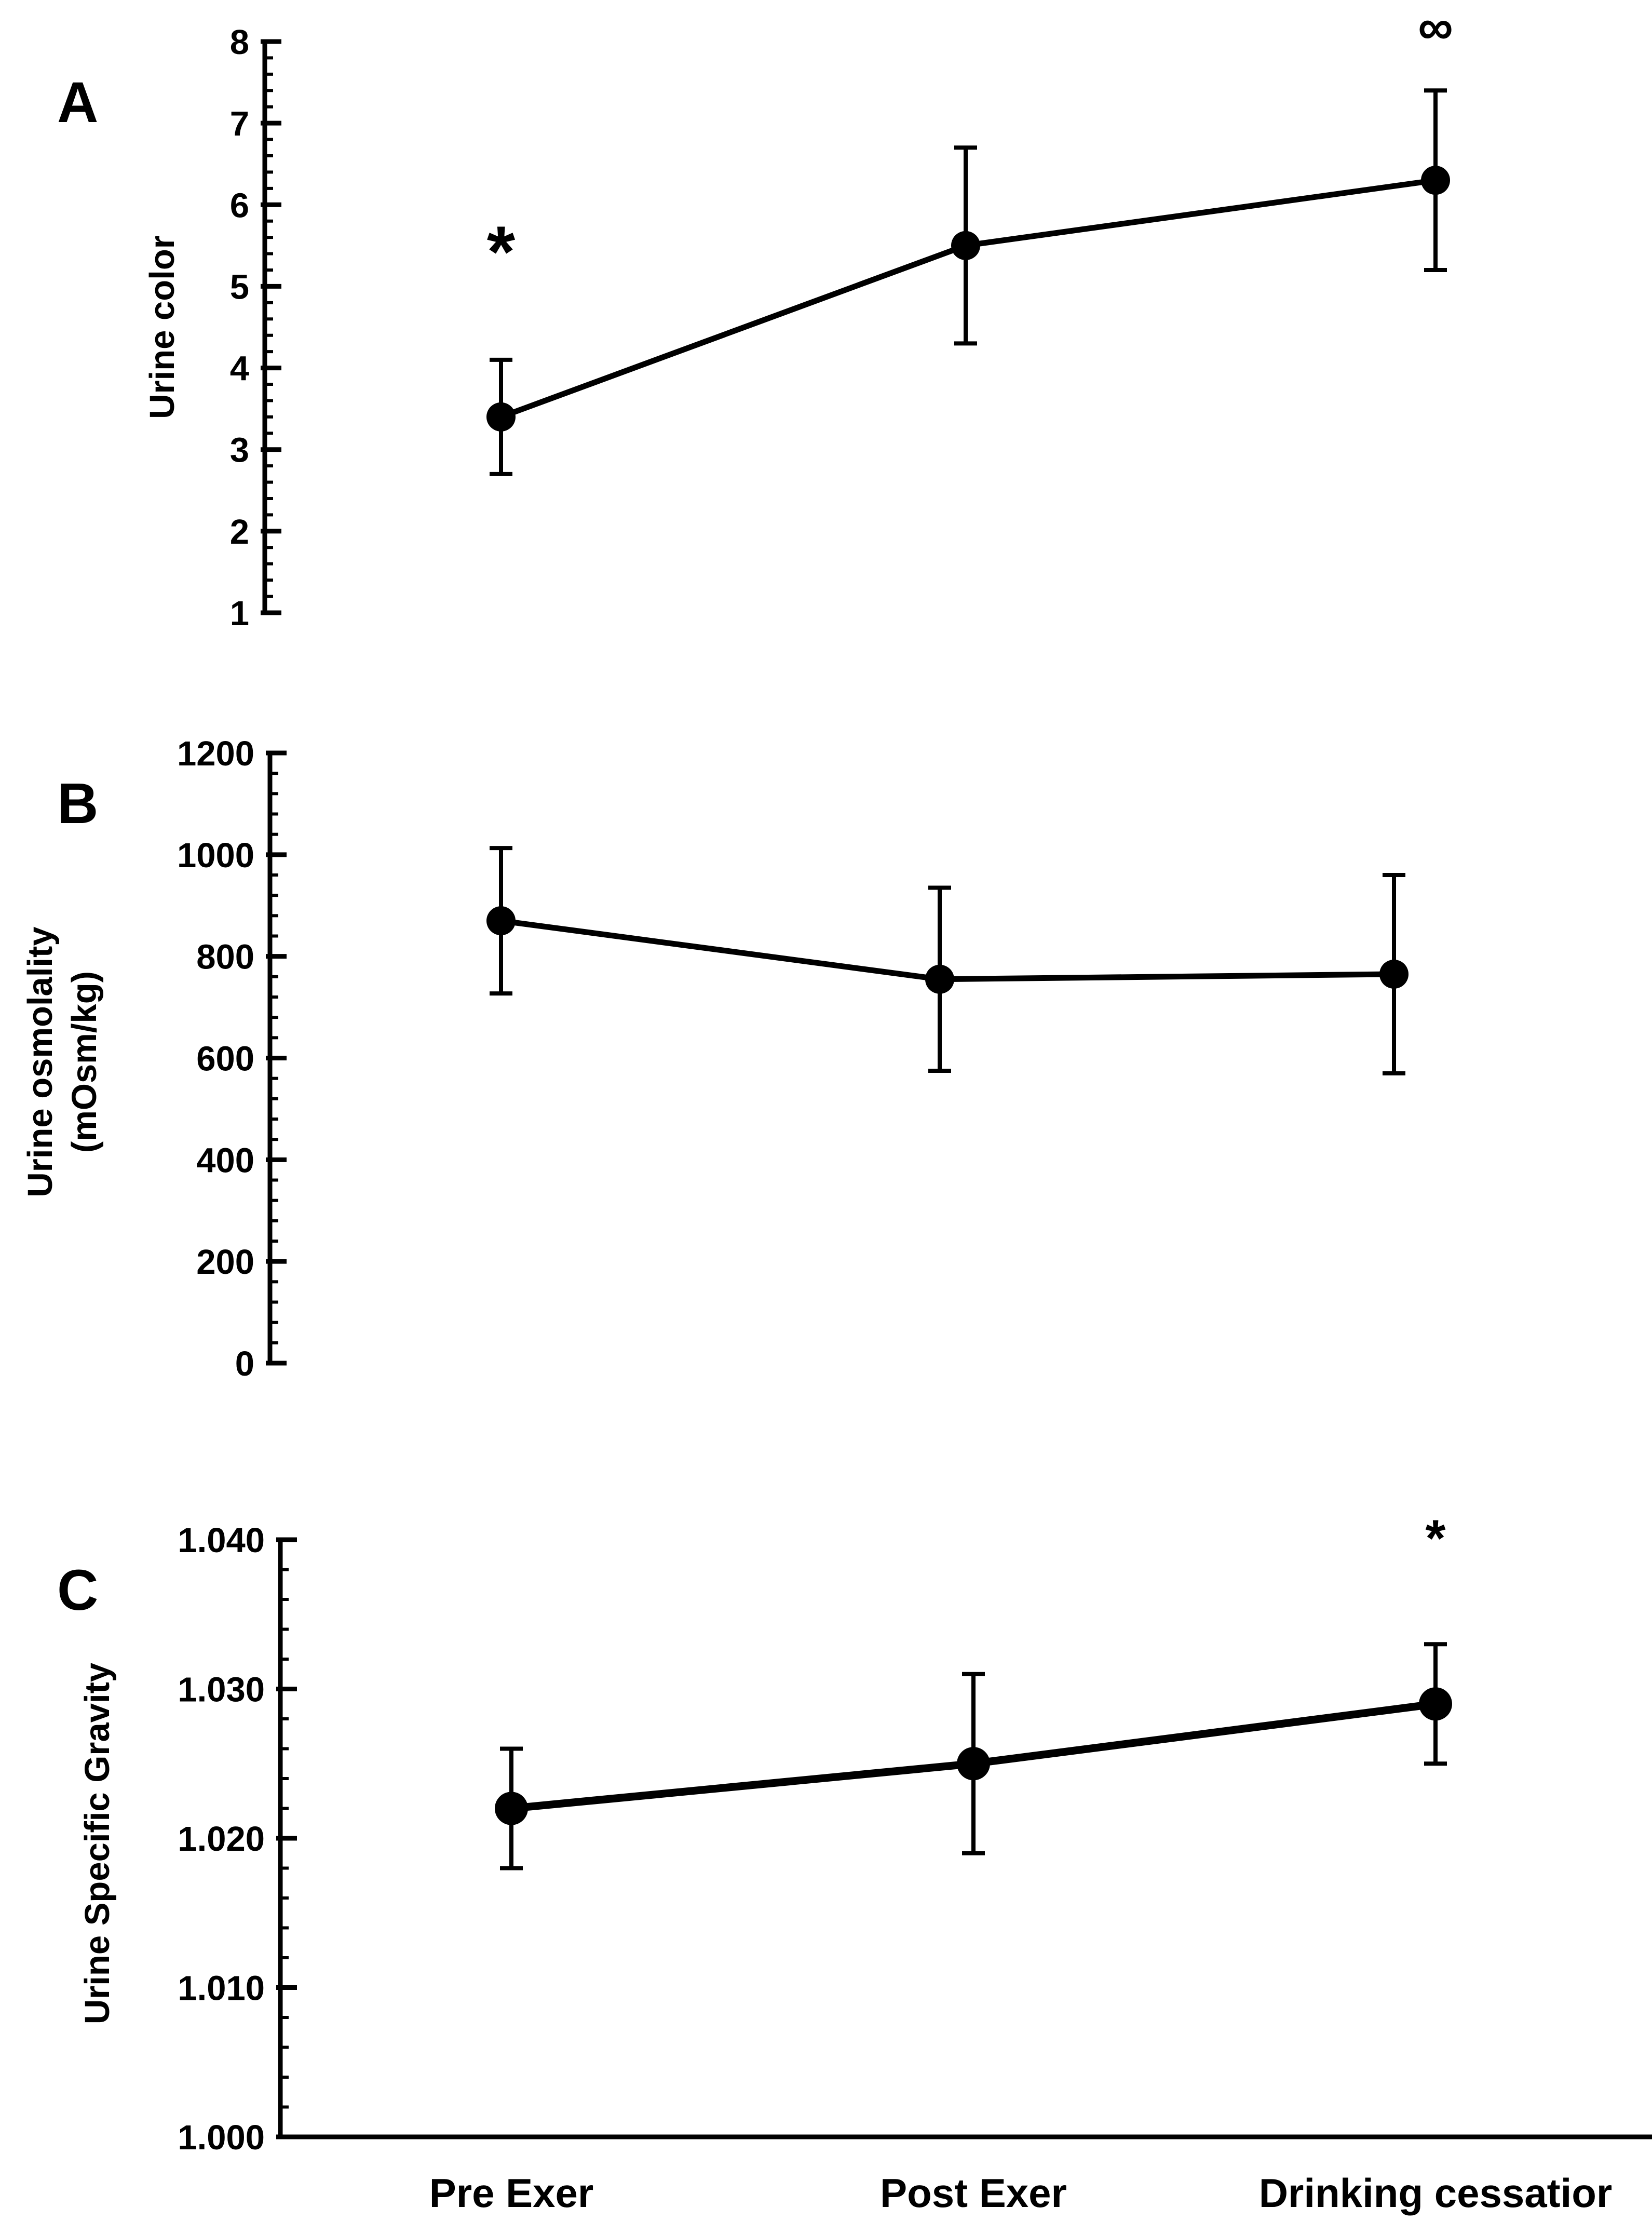 The width and height of the screenshot is (1652, 2221). What do you see at coordinates (97, 1843) in the screenshot?
I see `y-axis-label: Urine Specific Gravity` at bounding box center [97, 1843].